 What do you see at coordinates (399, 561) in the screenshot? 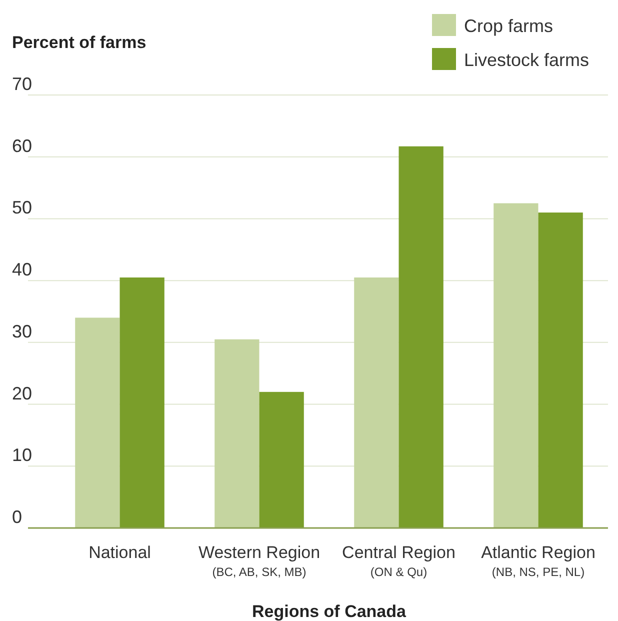
I see `x-tick-label: Central Region (ON & Qu)` at bounding box center [399, 561].